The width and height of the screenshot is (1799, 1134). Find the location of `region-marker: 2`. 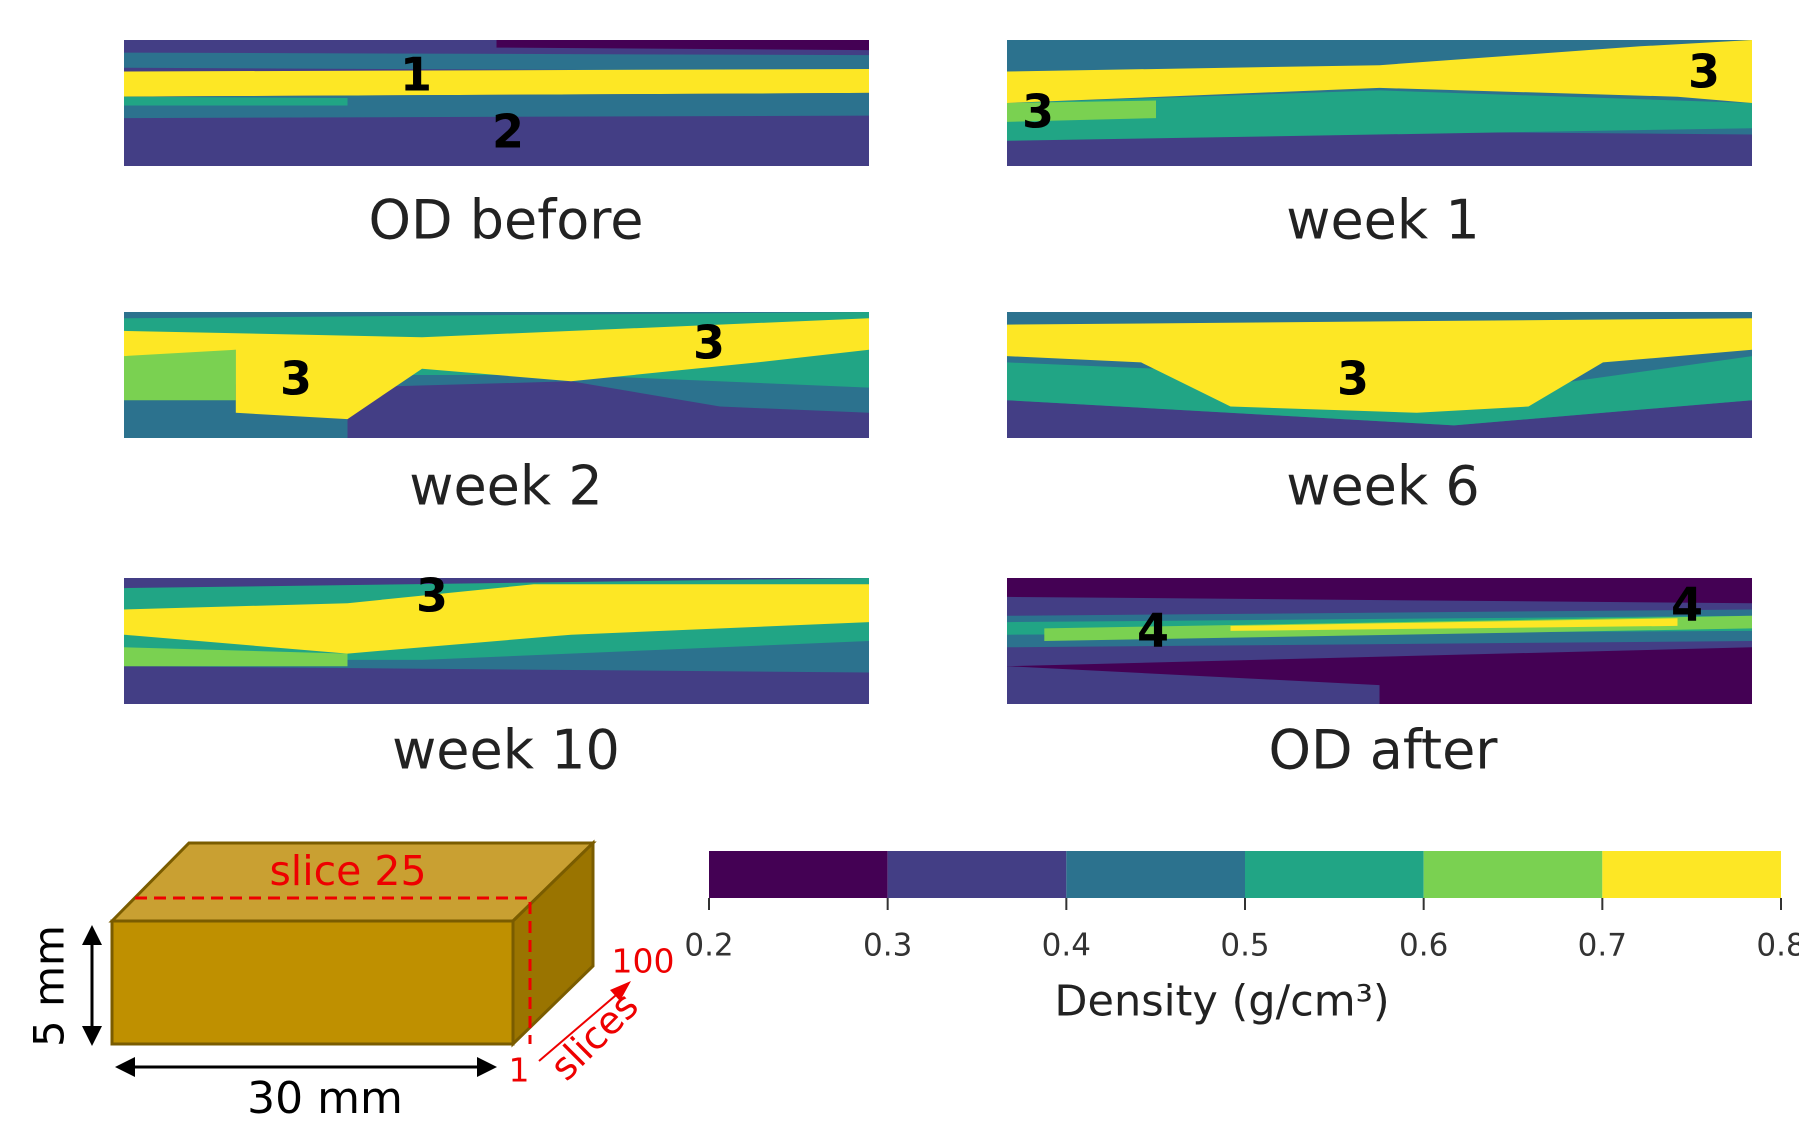

region-marker: 2 is located at coordinates (508, 132).